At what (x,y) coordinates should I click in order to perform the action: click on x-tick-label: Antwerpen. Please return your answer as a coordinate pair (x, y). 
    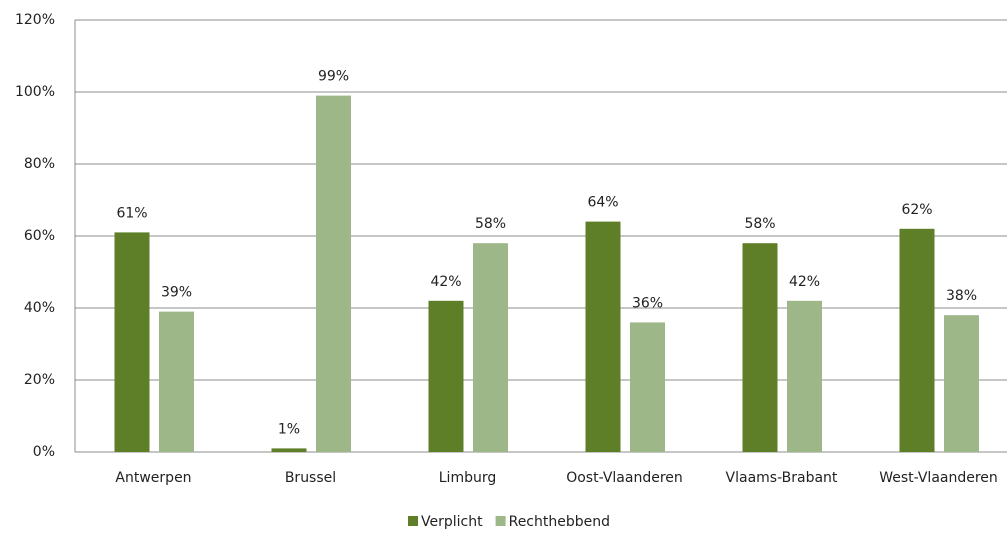
    Looking at the image, I should click on (153, 478).